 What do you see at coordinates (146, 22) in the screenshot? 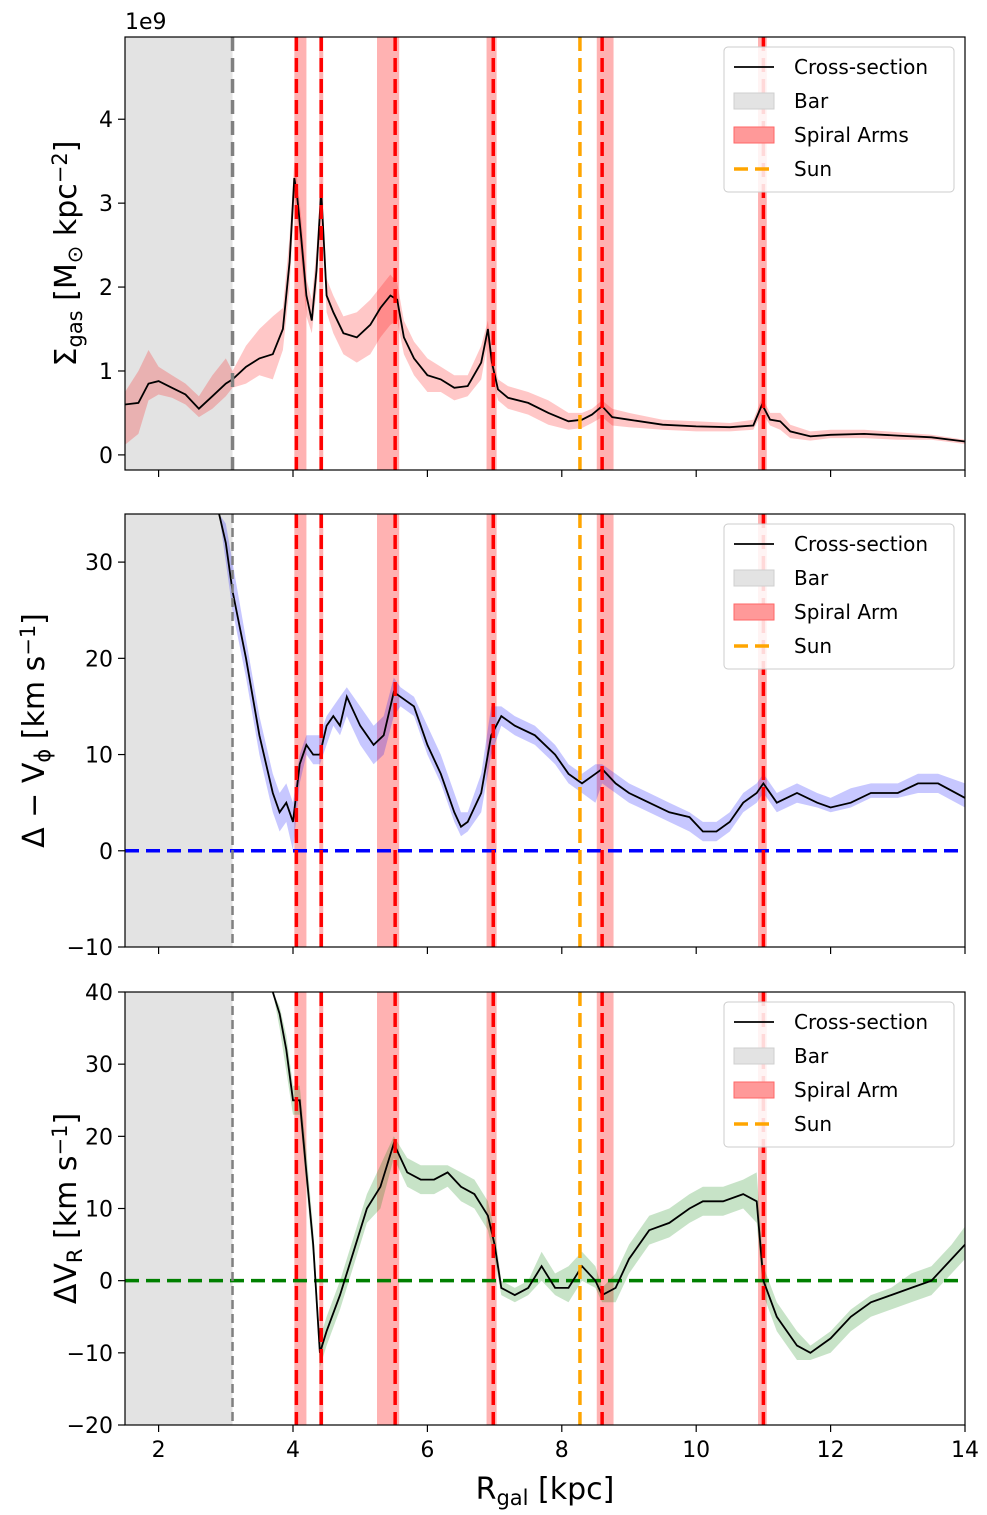
I see `offset-text: 1e9` at bounding box center [146, 22].